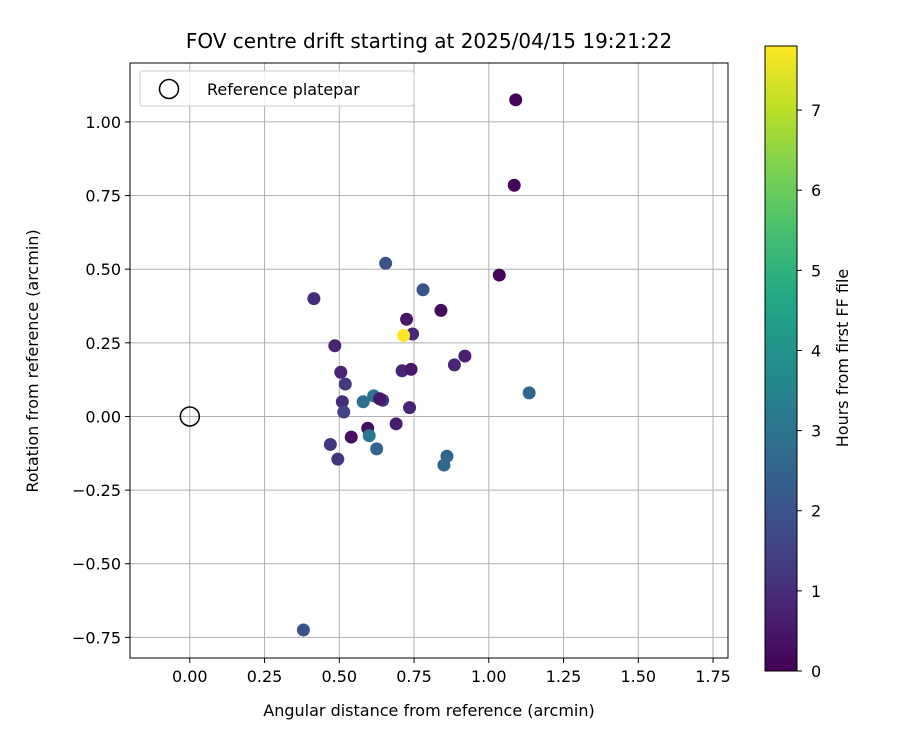 The image size is (900, 750). I want to click on y-tick-label: 0.25, so click(103, 343).